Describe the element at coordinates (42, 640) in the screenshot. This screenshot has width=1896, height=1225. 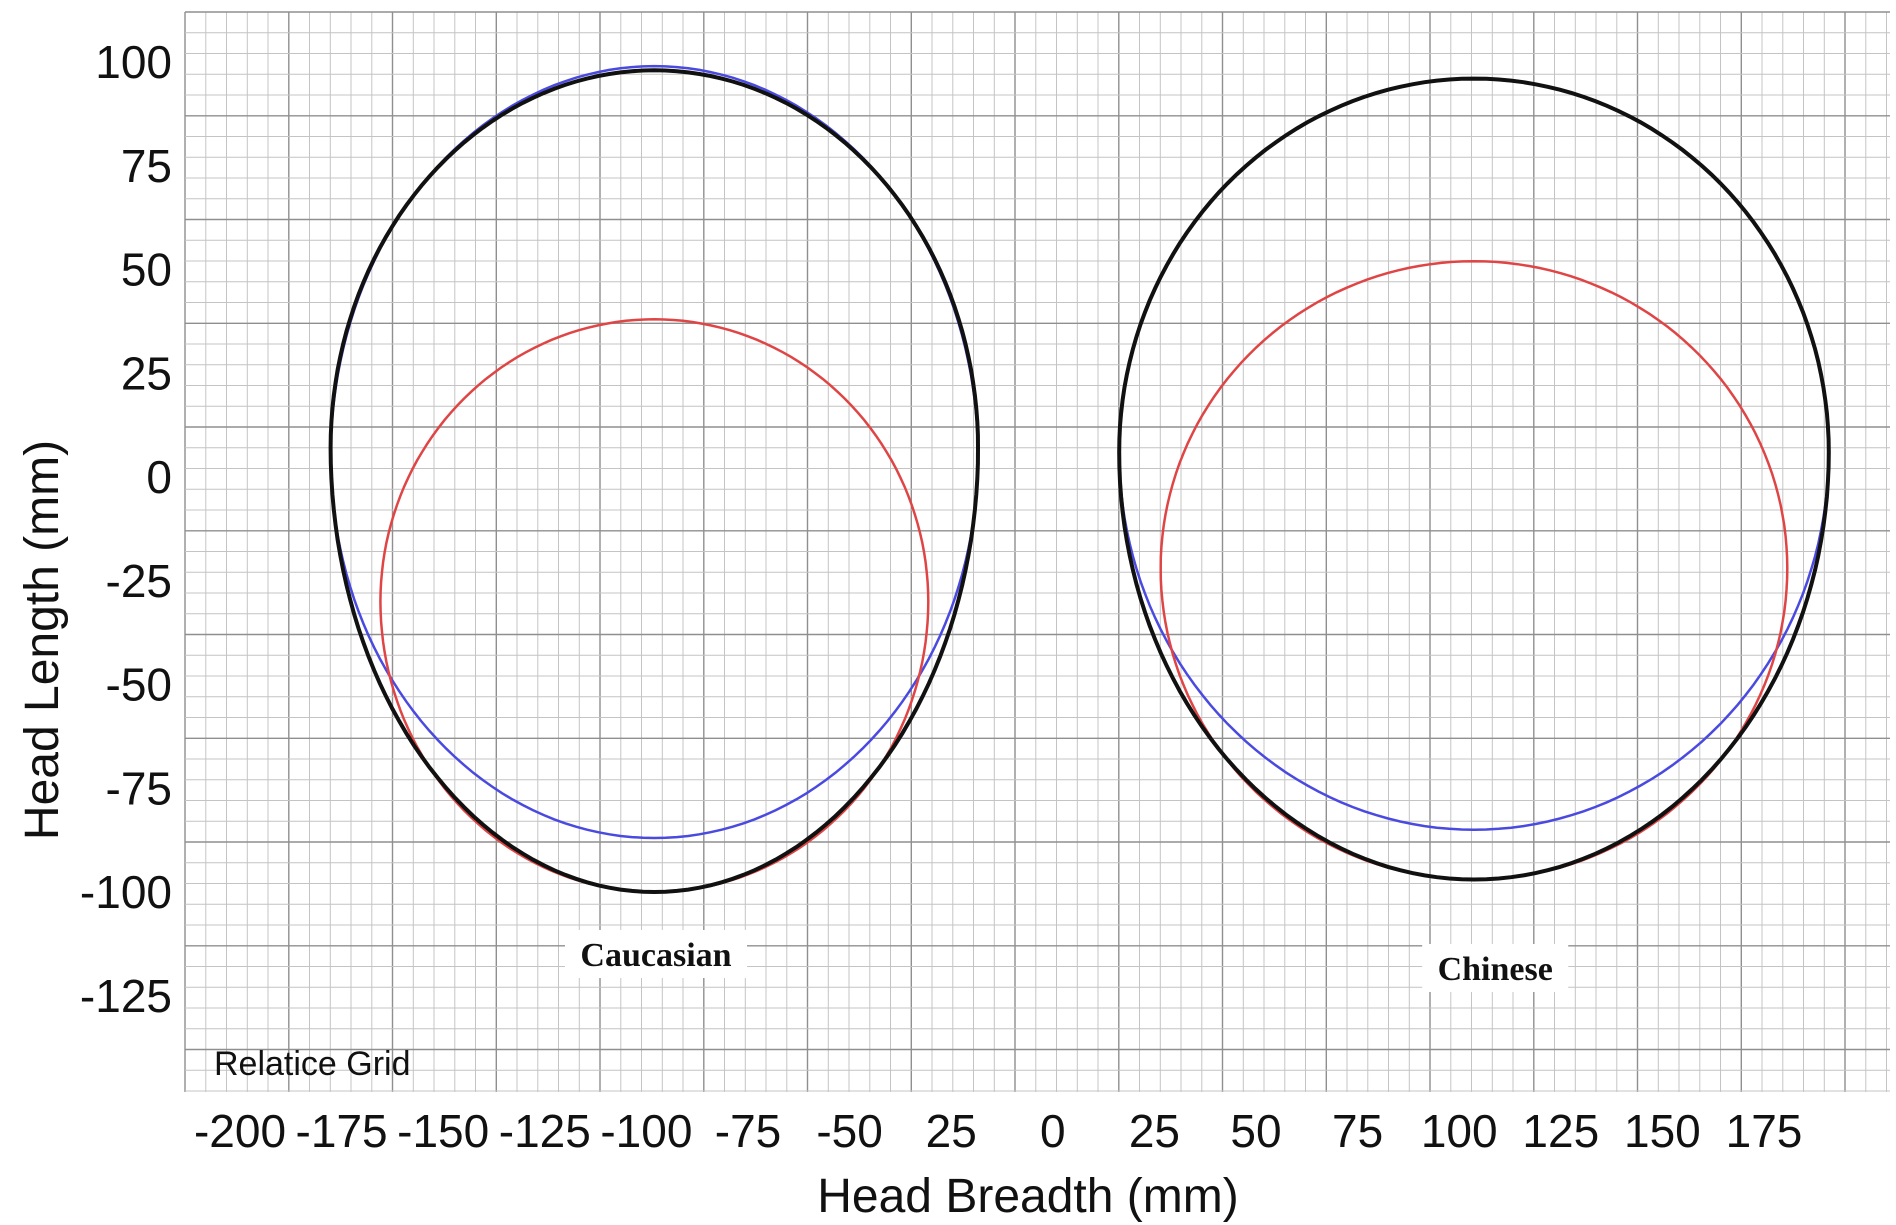
I see `y-axis-title: Head Length (mm)` at that location.